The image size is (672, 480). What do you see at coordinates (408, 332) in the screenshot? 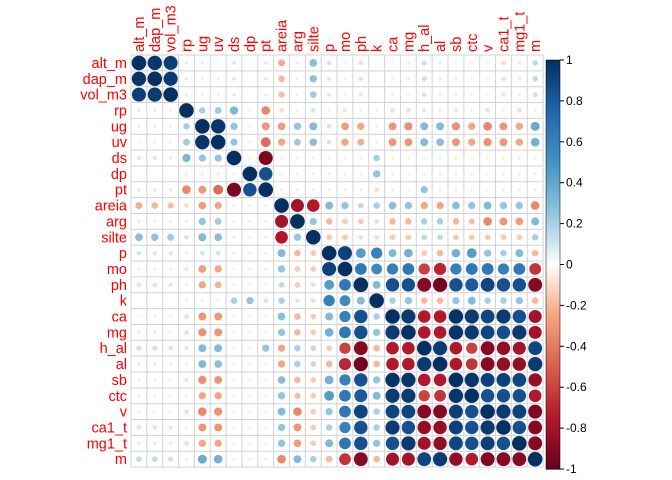
I see `corr-circle-mg-mg` at bounding box center [408, 332].